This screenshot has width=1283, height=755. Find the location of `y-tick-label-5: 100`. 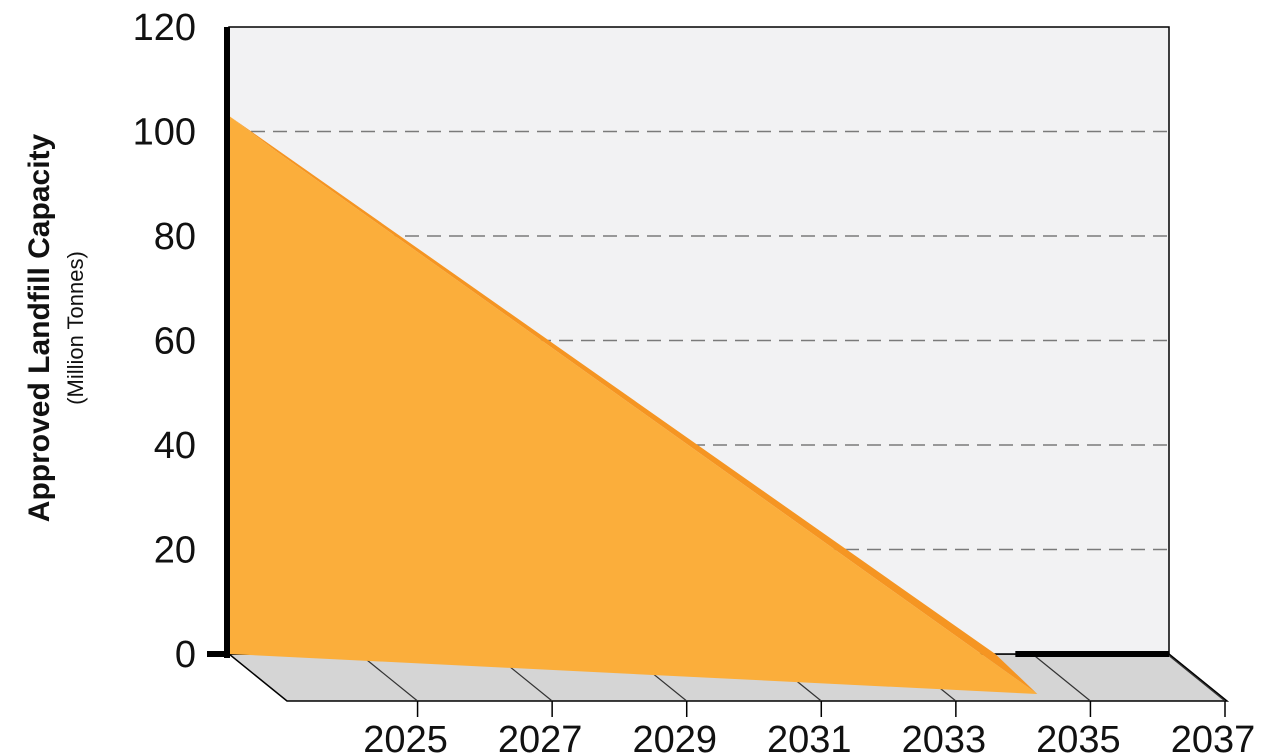

y-tick-label-5: 100 is located at coordinates (164, 133).